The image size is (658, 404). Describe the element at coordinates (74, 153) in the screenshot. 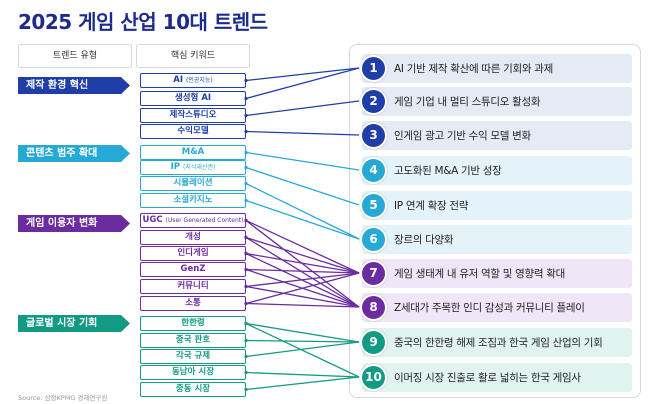

I see `category-label: 콘텐츠 범주 확대` at that location.